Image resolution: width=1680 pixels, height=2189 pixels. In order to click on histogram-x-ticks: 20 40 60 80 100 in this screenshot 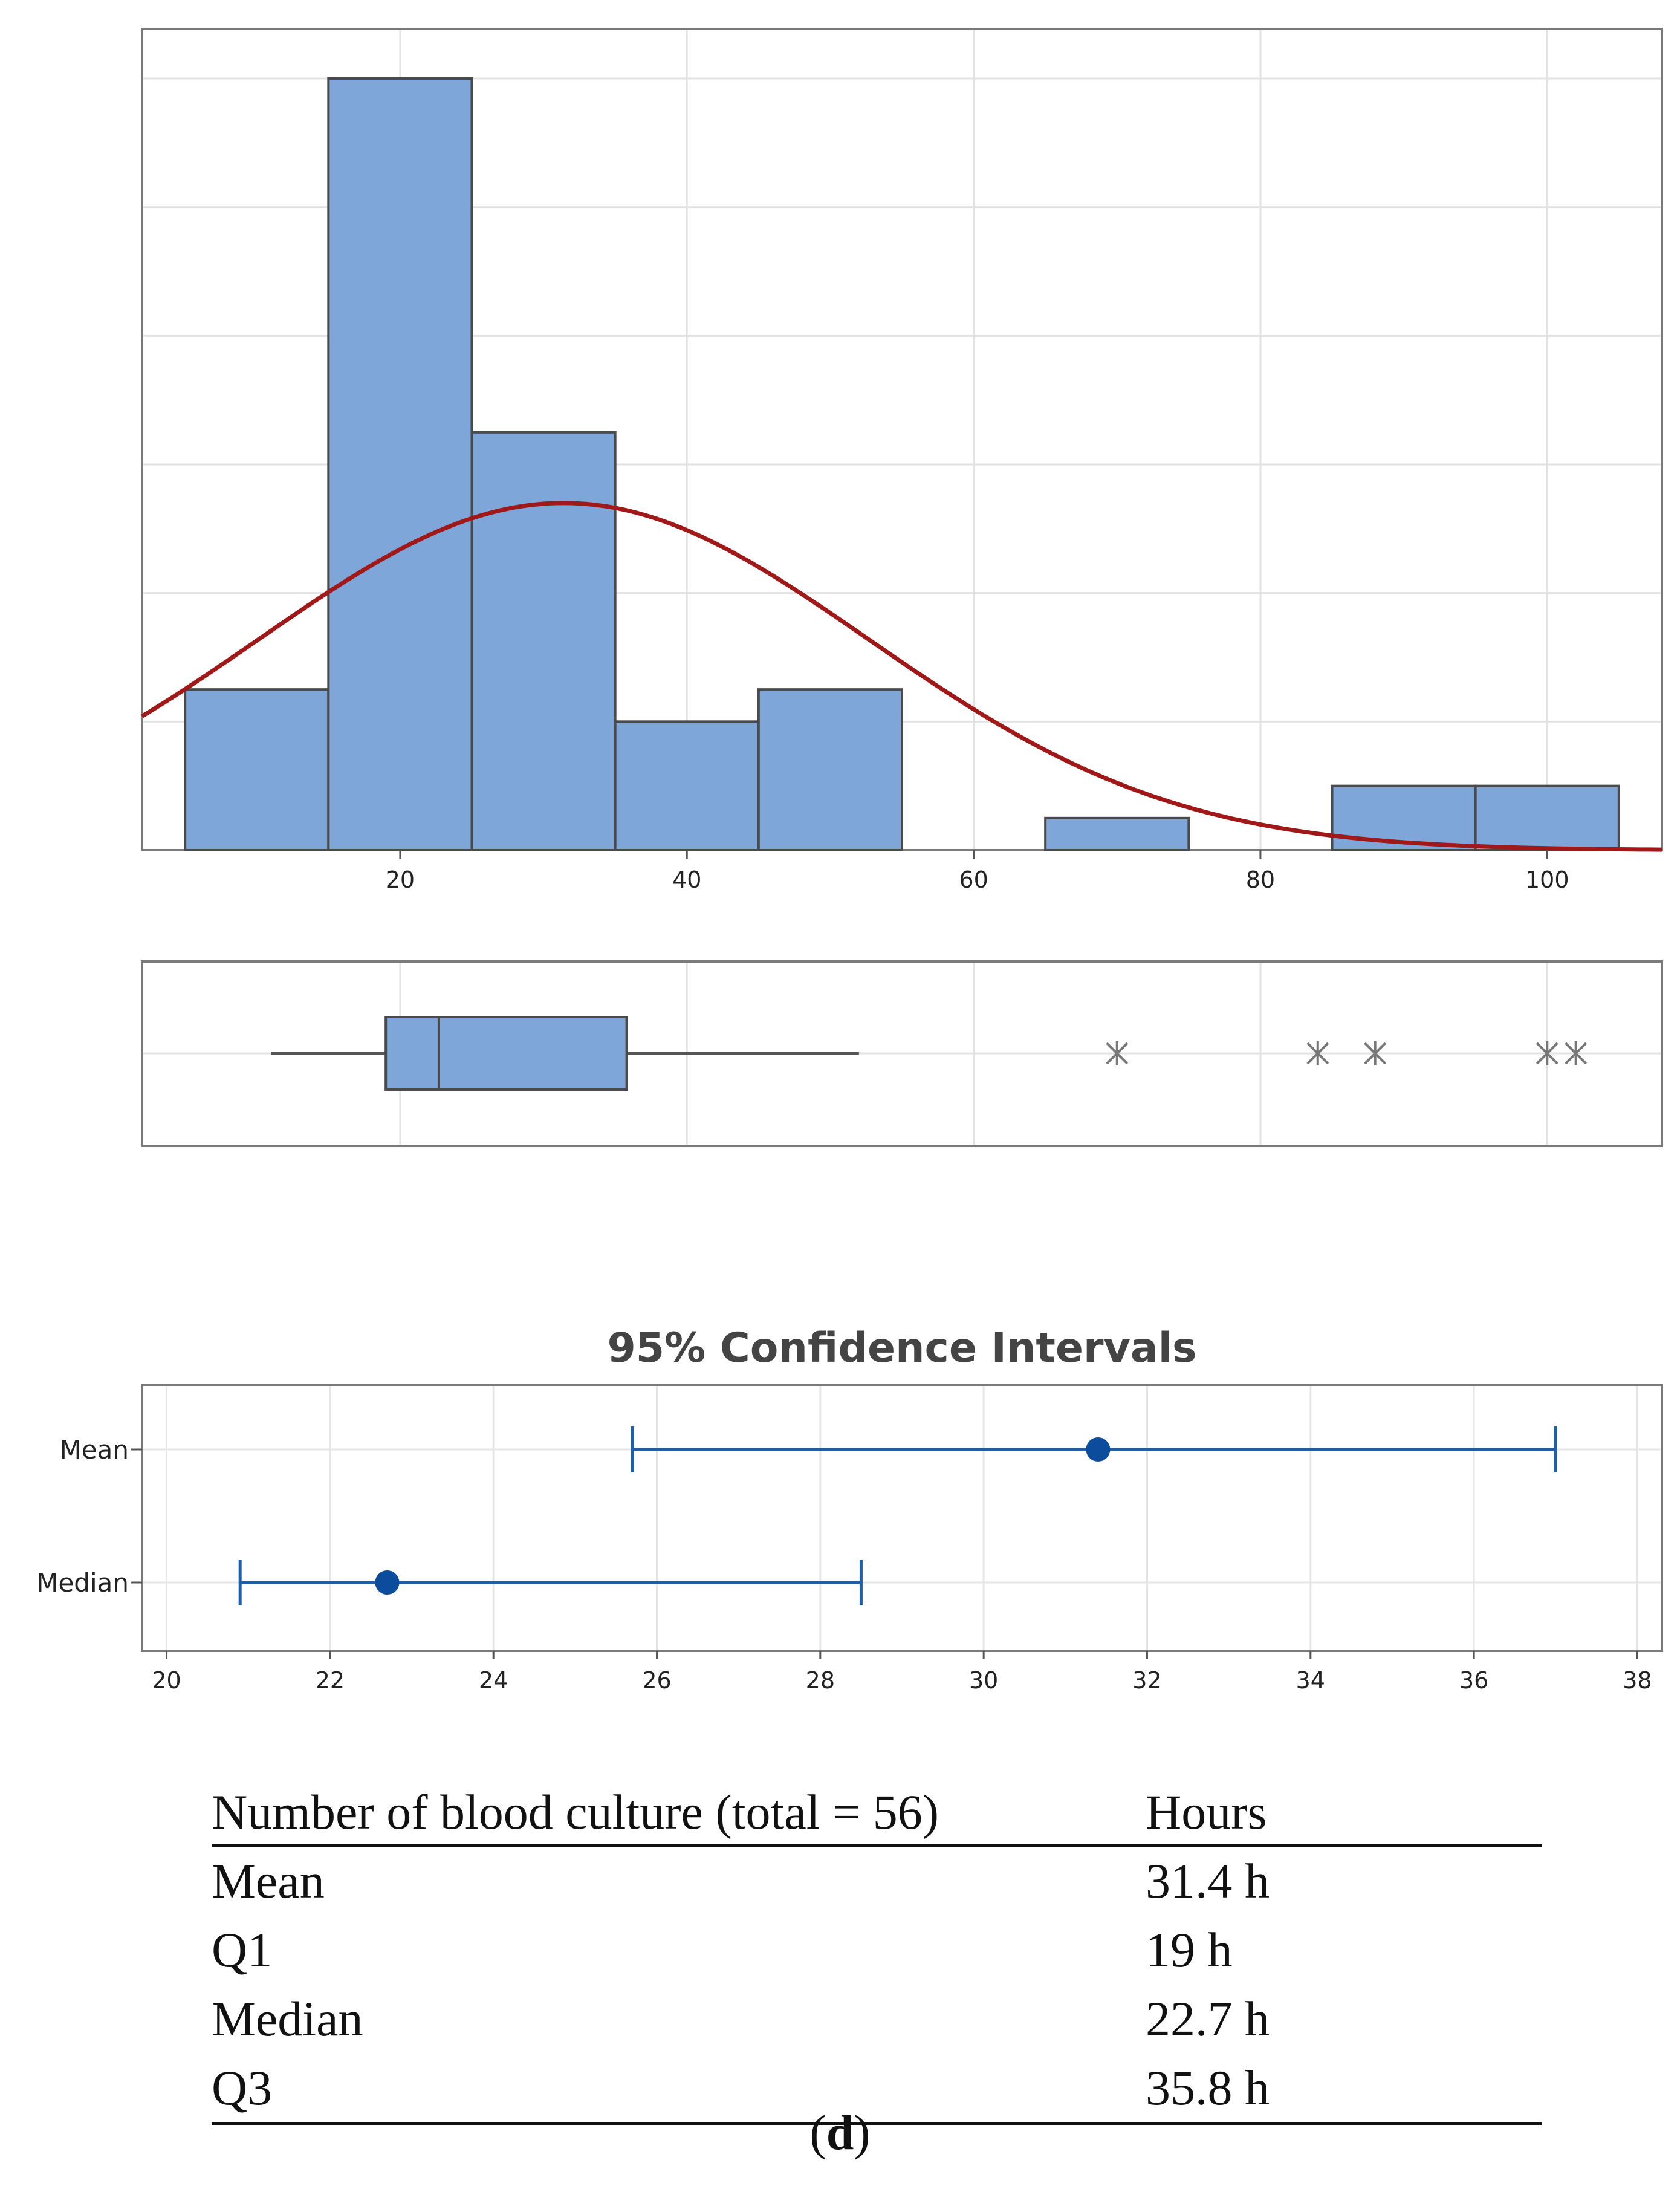, I will do `click(977, 871)`.